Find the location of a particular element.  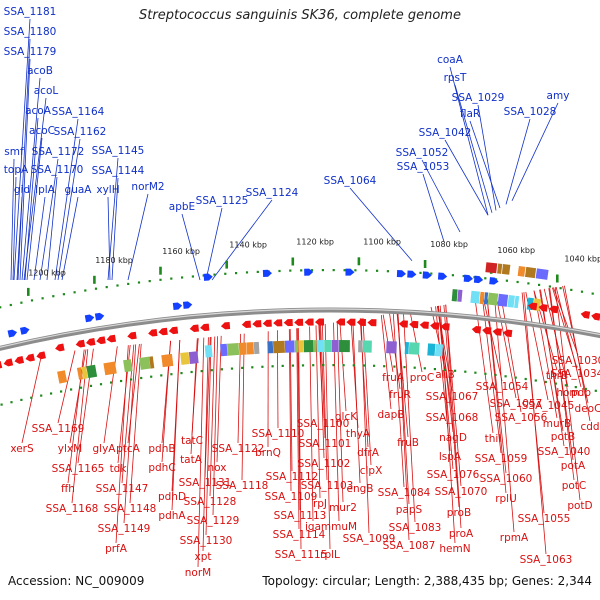

gene-label: fruB is located at coordinates (408, 443).